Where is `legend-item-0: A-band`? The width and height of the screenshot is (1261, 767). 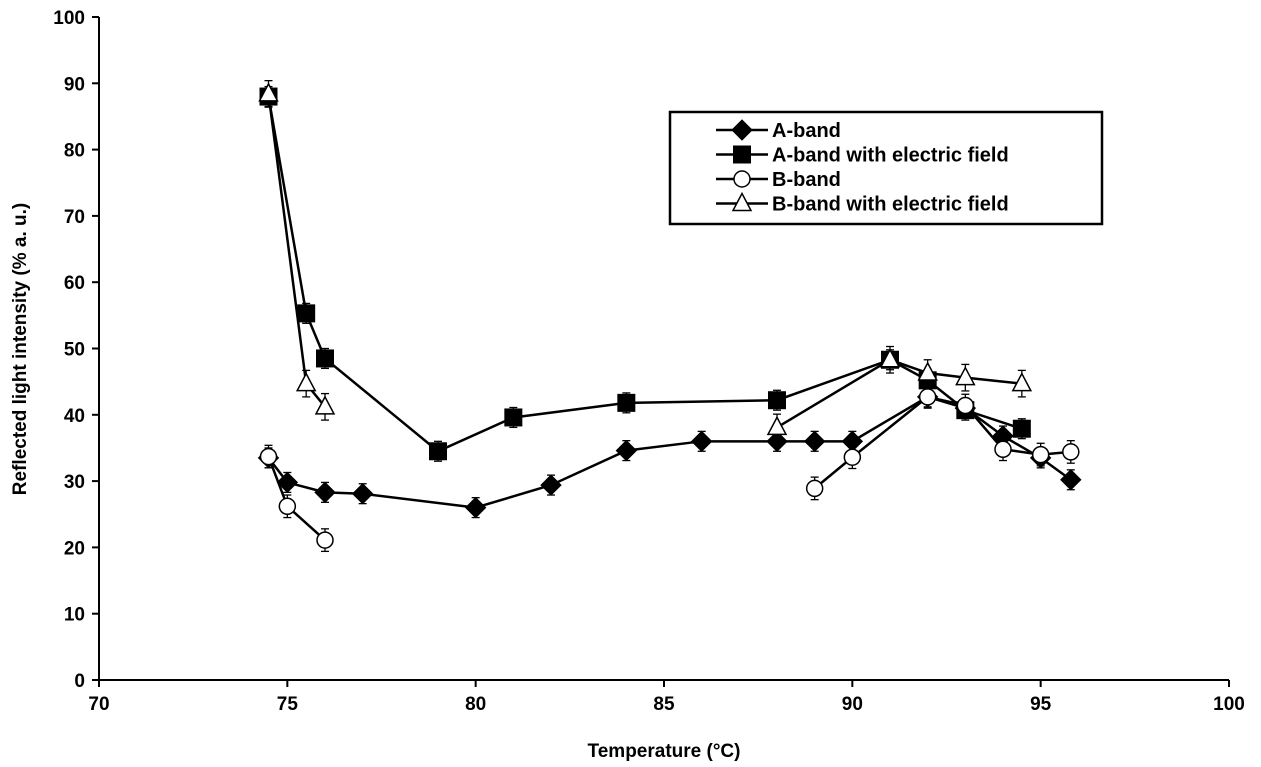 legend-item-0: A-band is located at coordinates (778, 130).